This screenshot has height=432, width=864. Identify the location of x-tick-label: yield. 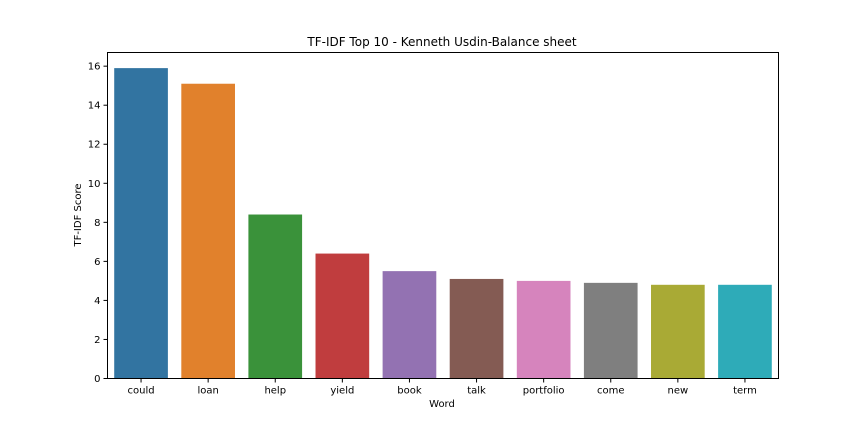
(342, 391).